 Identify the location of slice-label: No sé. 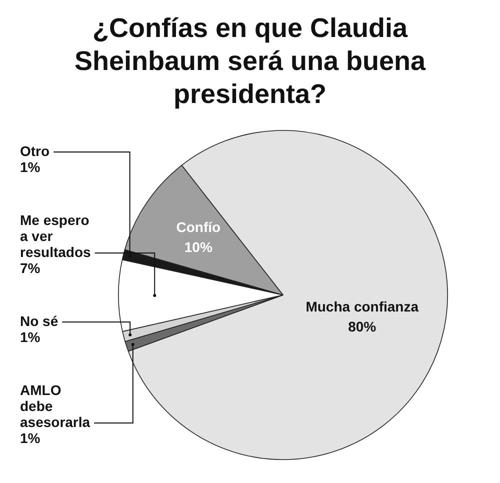
(39, 320).